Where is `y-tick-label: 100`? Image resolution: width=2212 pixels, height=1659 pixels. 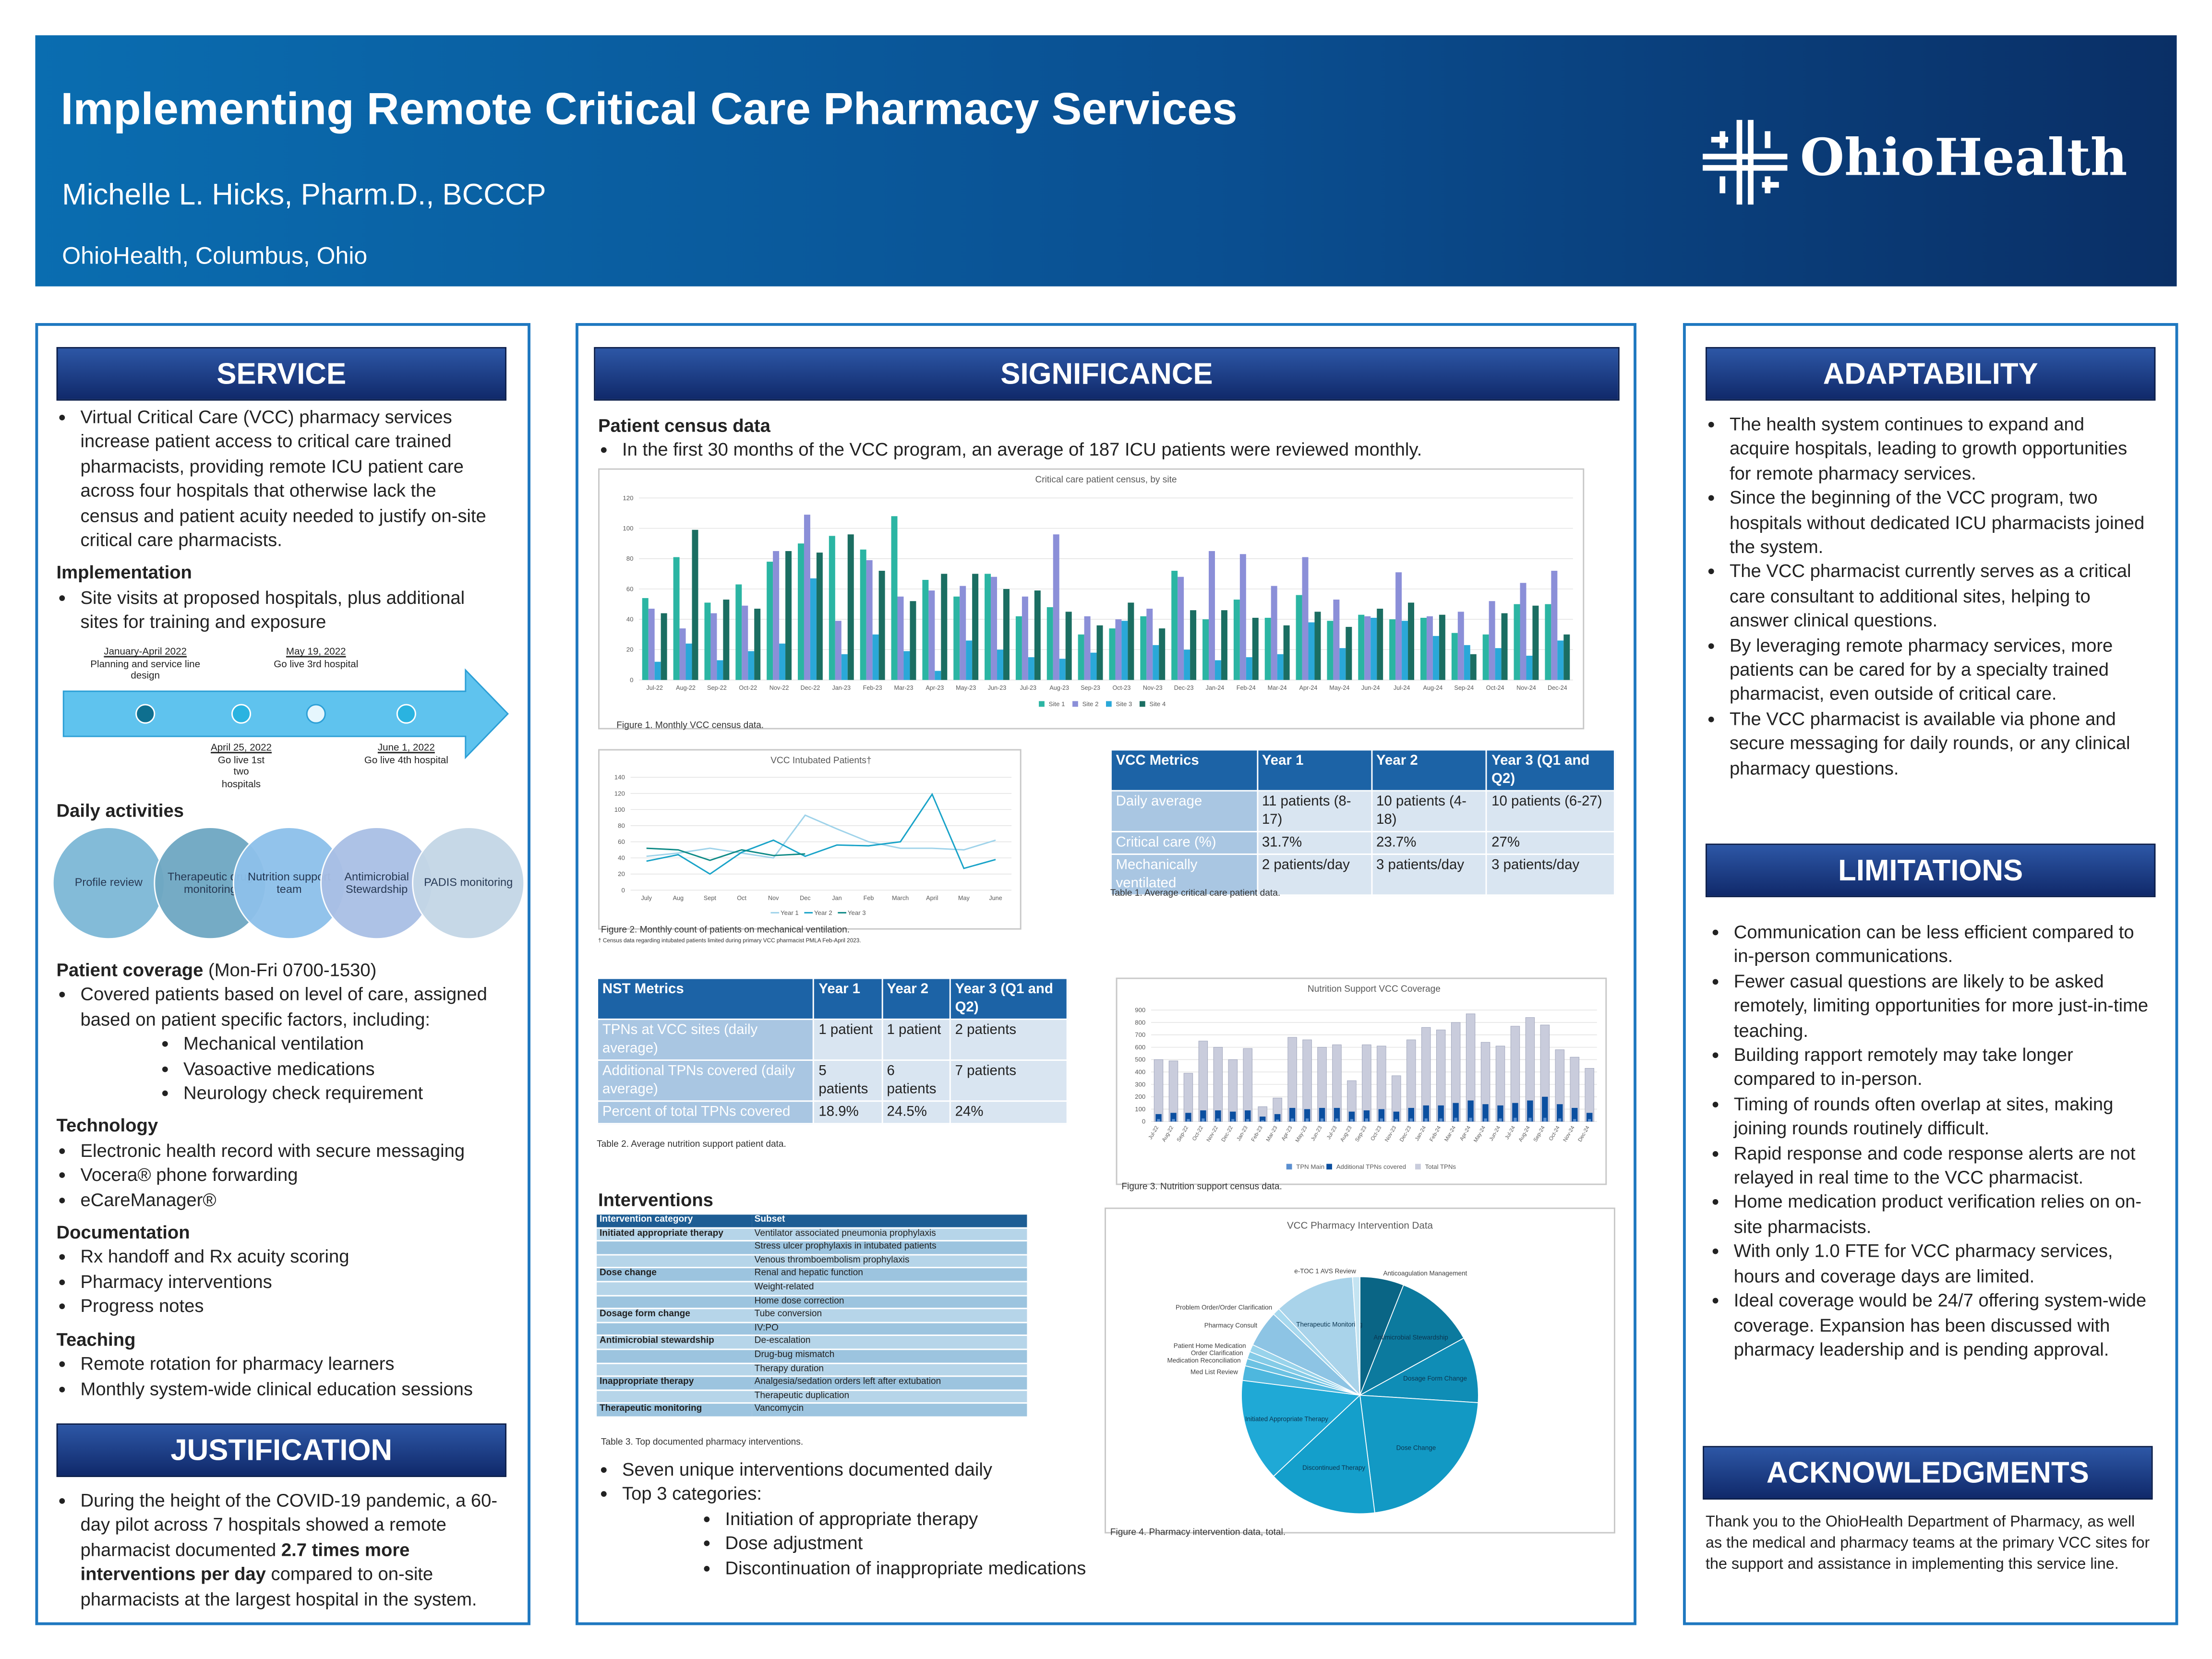
y-tick-label: 100 is located at coordinates (628, 528).